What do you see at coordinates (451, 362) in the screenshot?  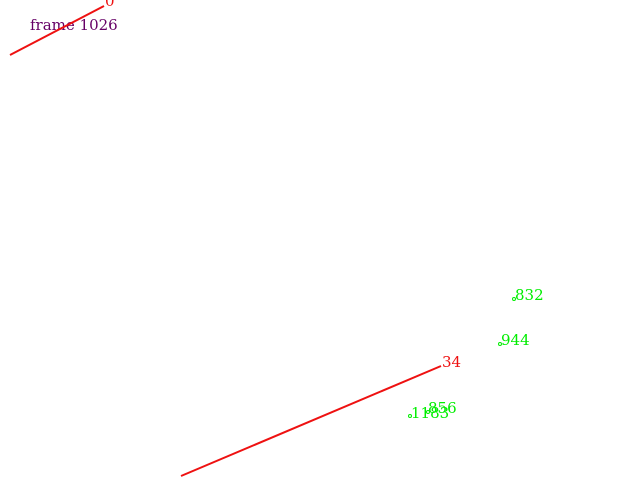 I see `track-line-label-34: 34` at bounding box center [451, 362].